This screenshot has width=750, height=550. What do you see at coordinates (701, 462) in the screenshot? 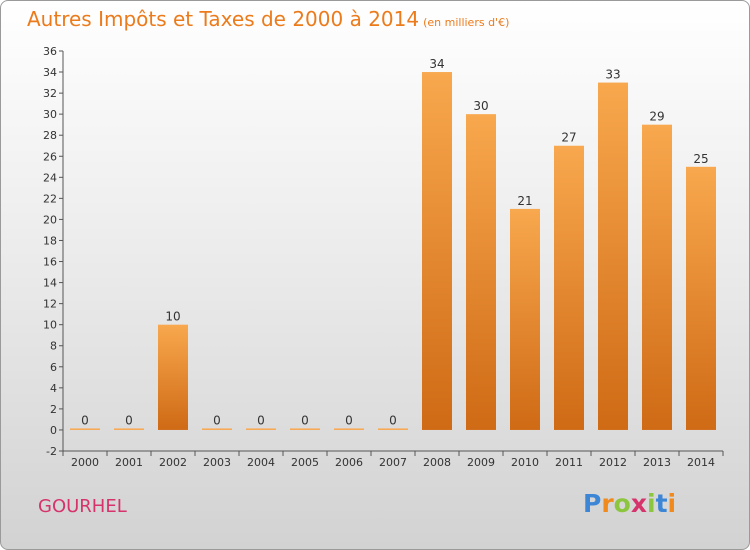
I see `x-tick-label: 2014` at bounding box center [701, 462].